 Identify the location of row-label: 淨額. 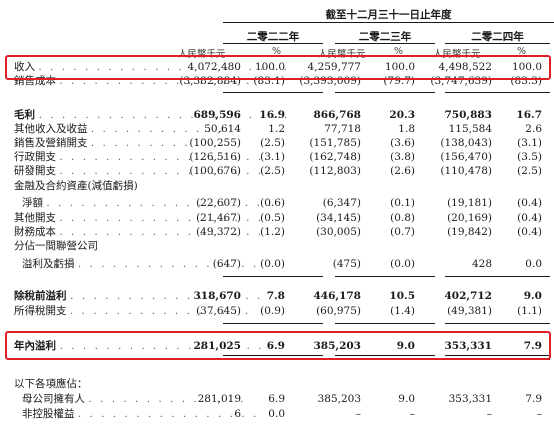
(32, 203).